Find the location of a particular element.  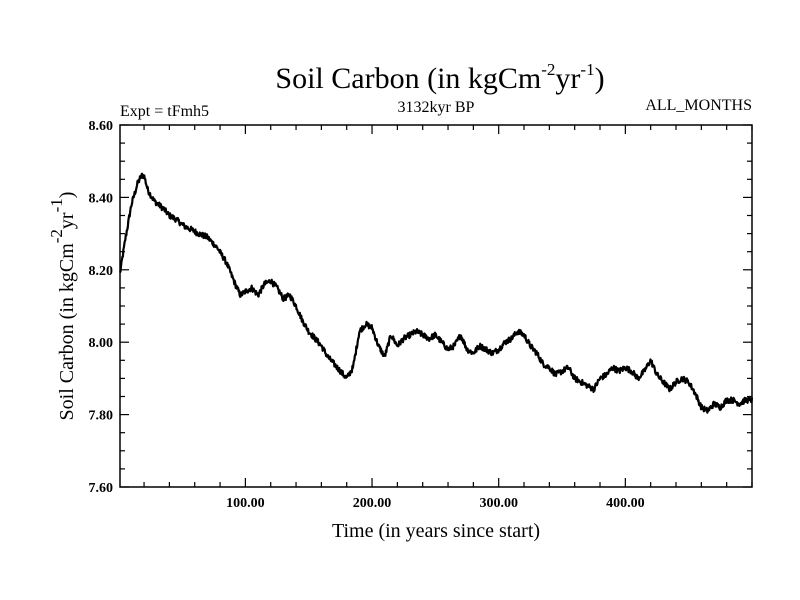

y-tick-label: 8.00 is located at coordinates (101, 343).